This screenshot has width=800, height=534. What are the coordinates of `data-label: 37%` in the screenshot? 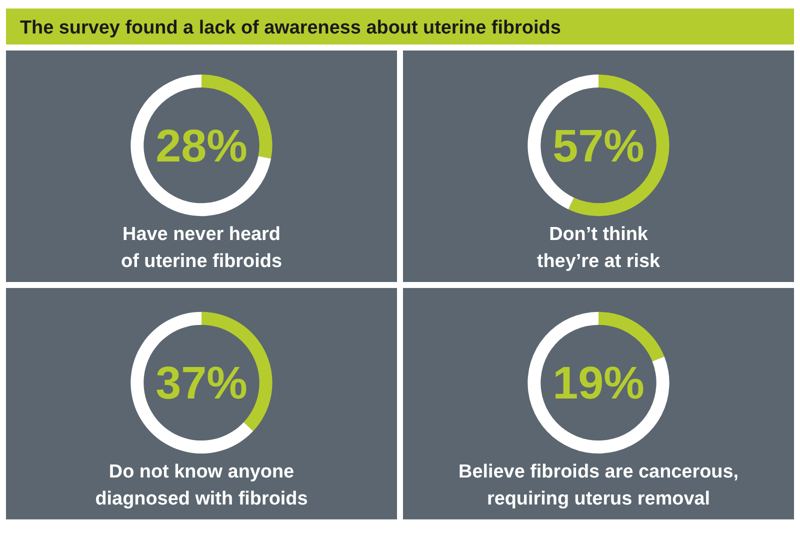 It's located at (202, 382).